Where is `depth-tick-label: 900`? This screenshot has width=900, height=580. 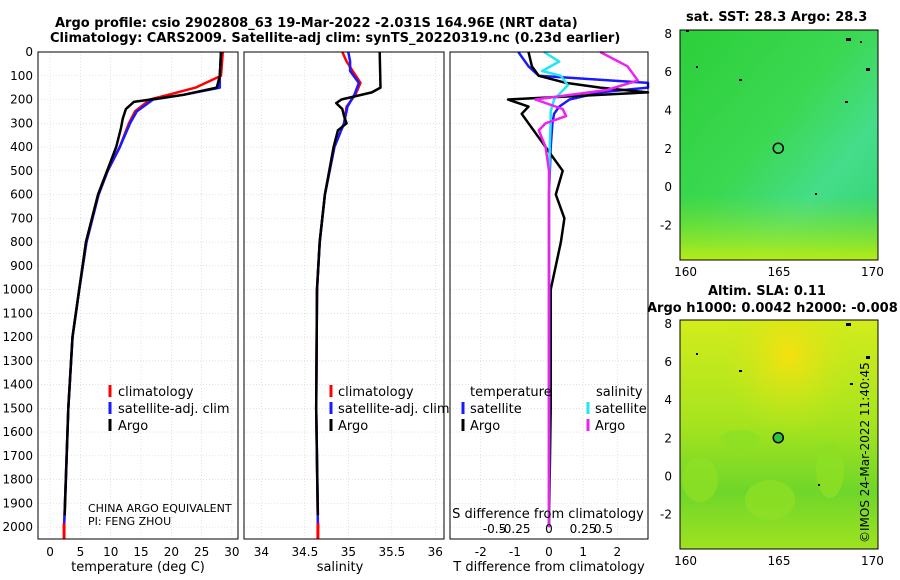 depth-tick-label: 900 is located at coordinates (21, 266).